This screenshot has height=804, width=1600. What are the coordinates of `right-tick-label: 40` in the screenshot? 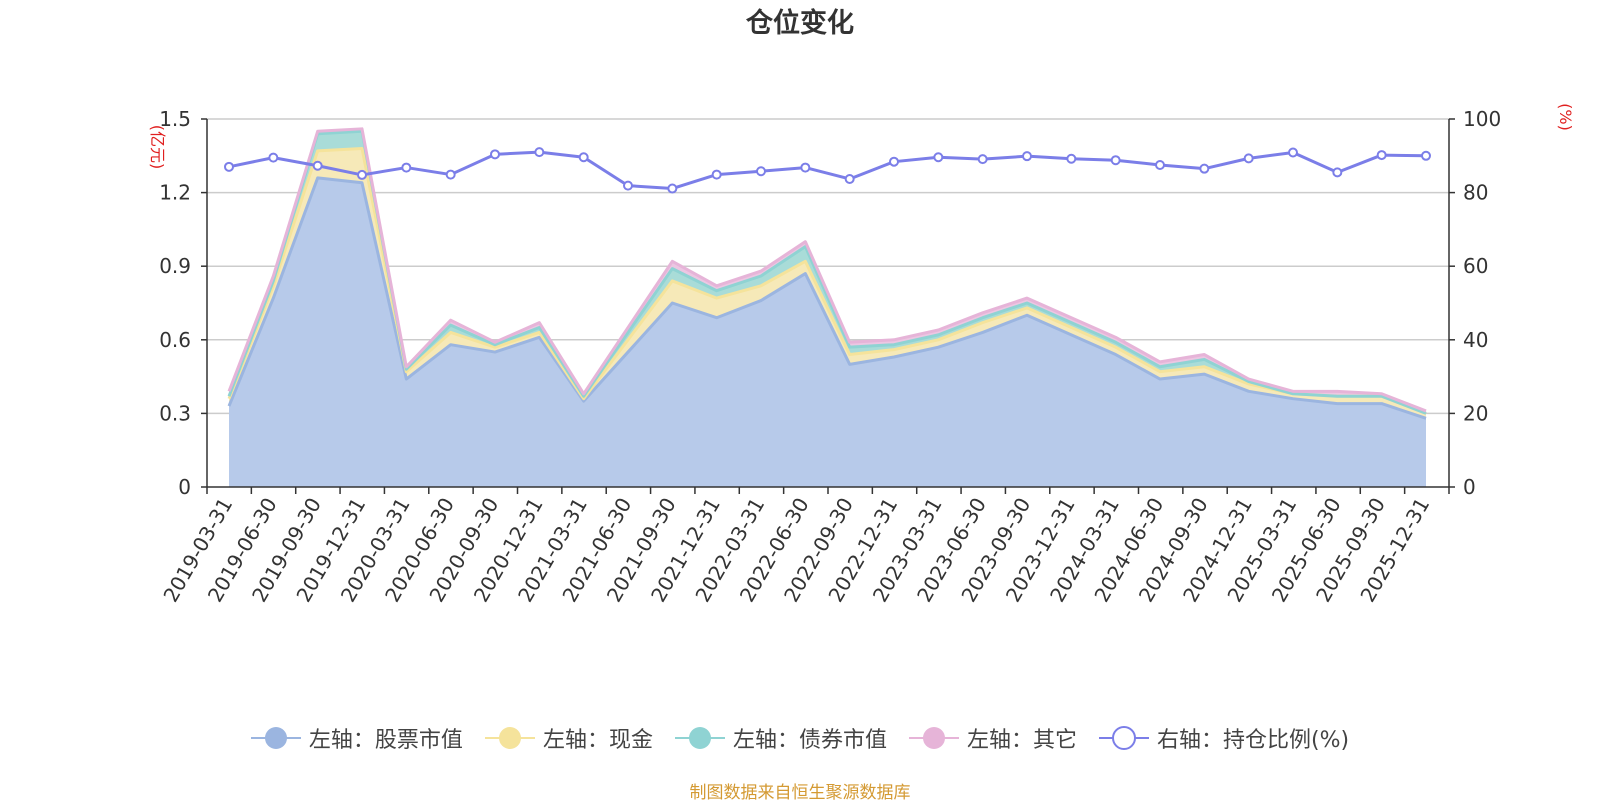 It's located at (1475, 340).